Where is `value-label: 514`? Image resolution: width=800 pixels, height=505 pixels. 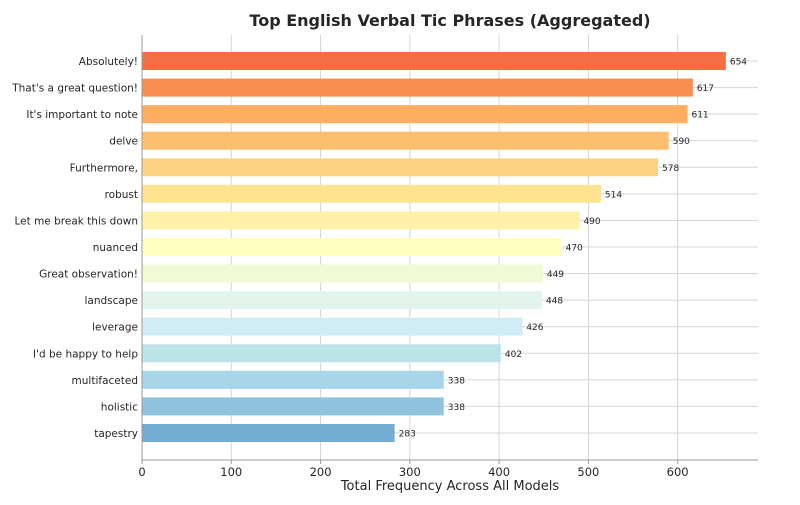 value-label: 514 is located at coordinates (613, 195).